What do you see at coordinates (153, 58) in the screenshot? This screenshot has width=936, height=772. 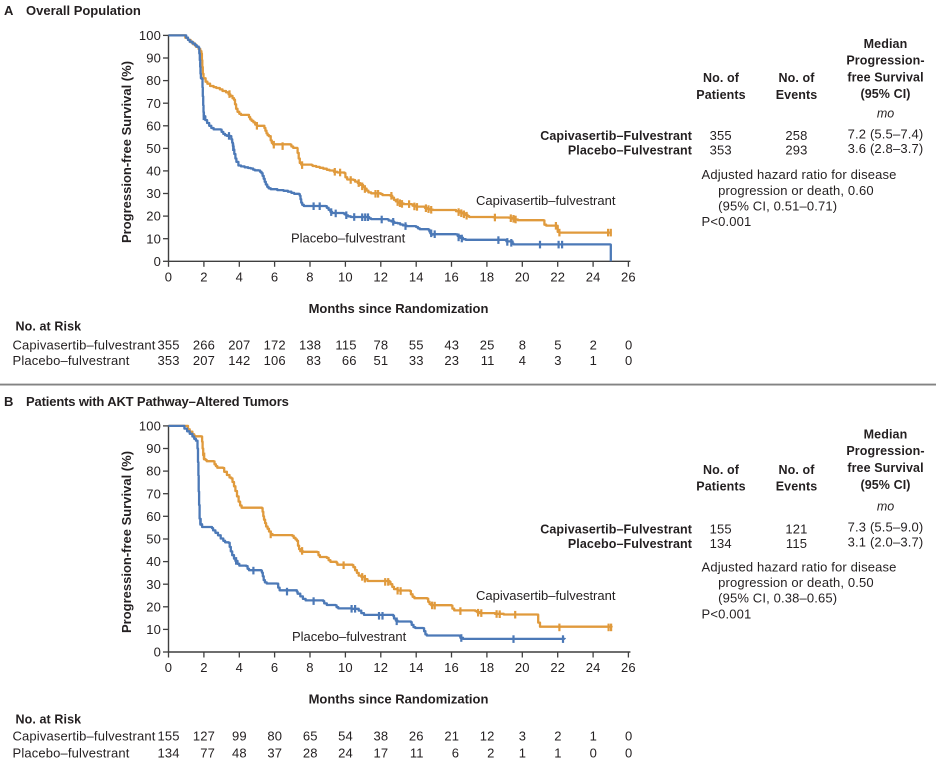 I see `svg-text: 90` at bounding box center [153, 58].